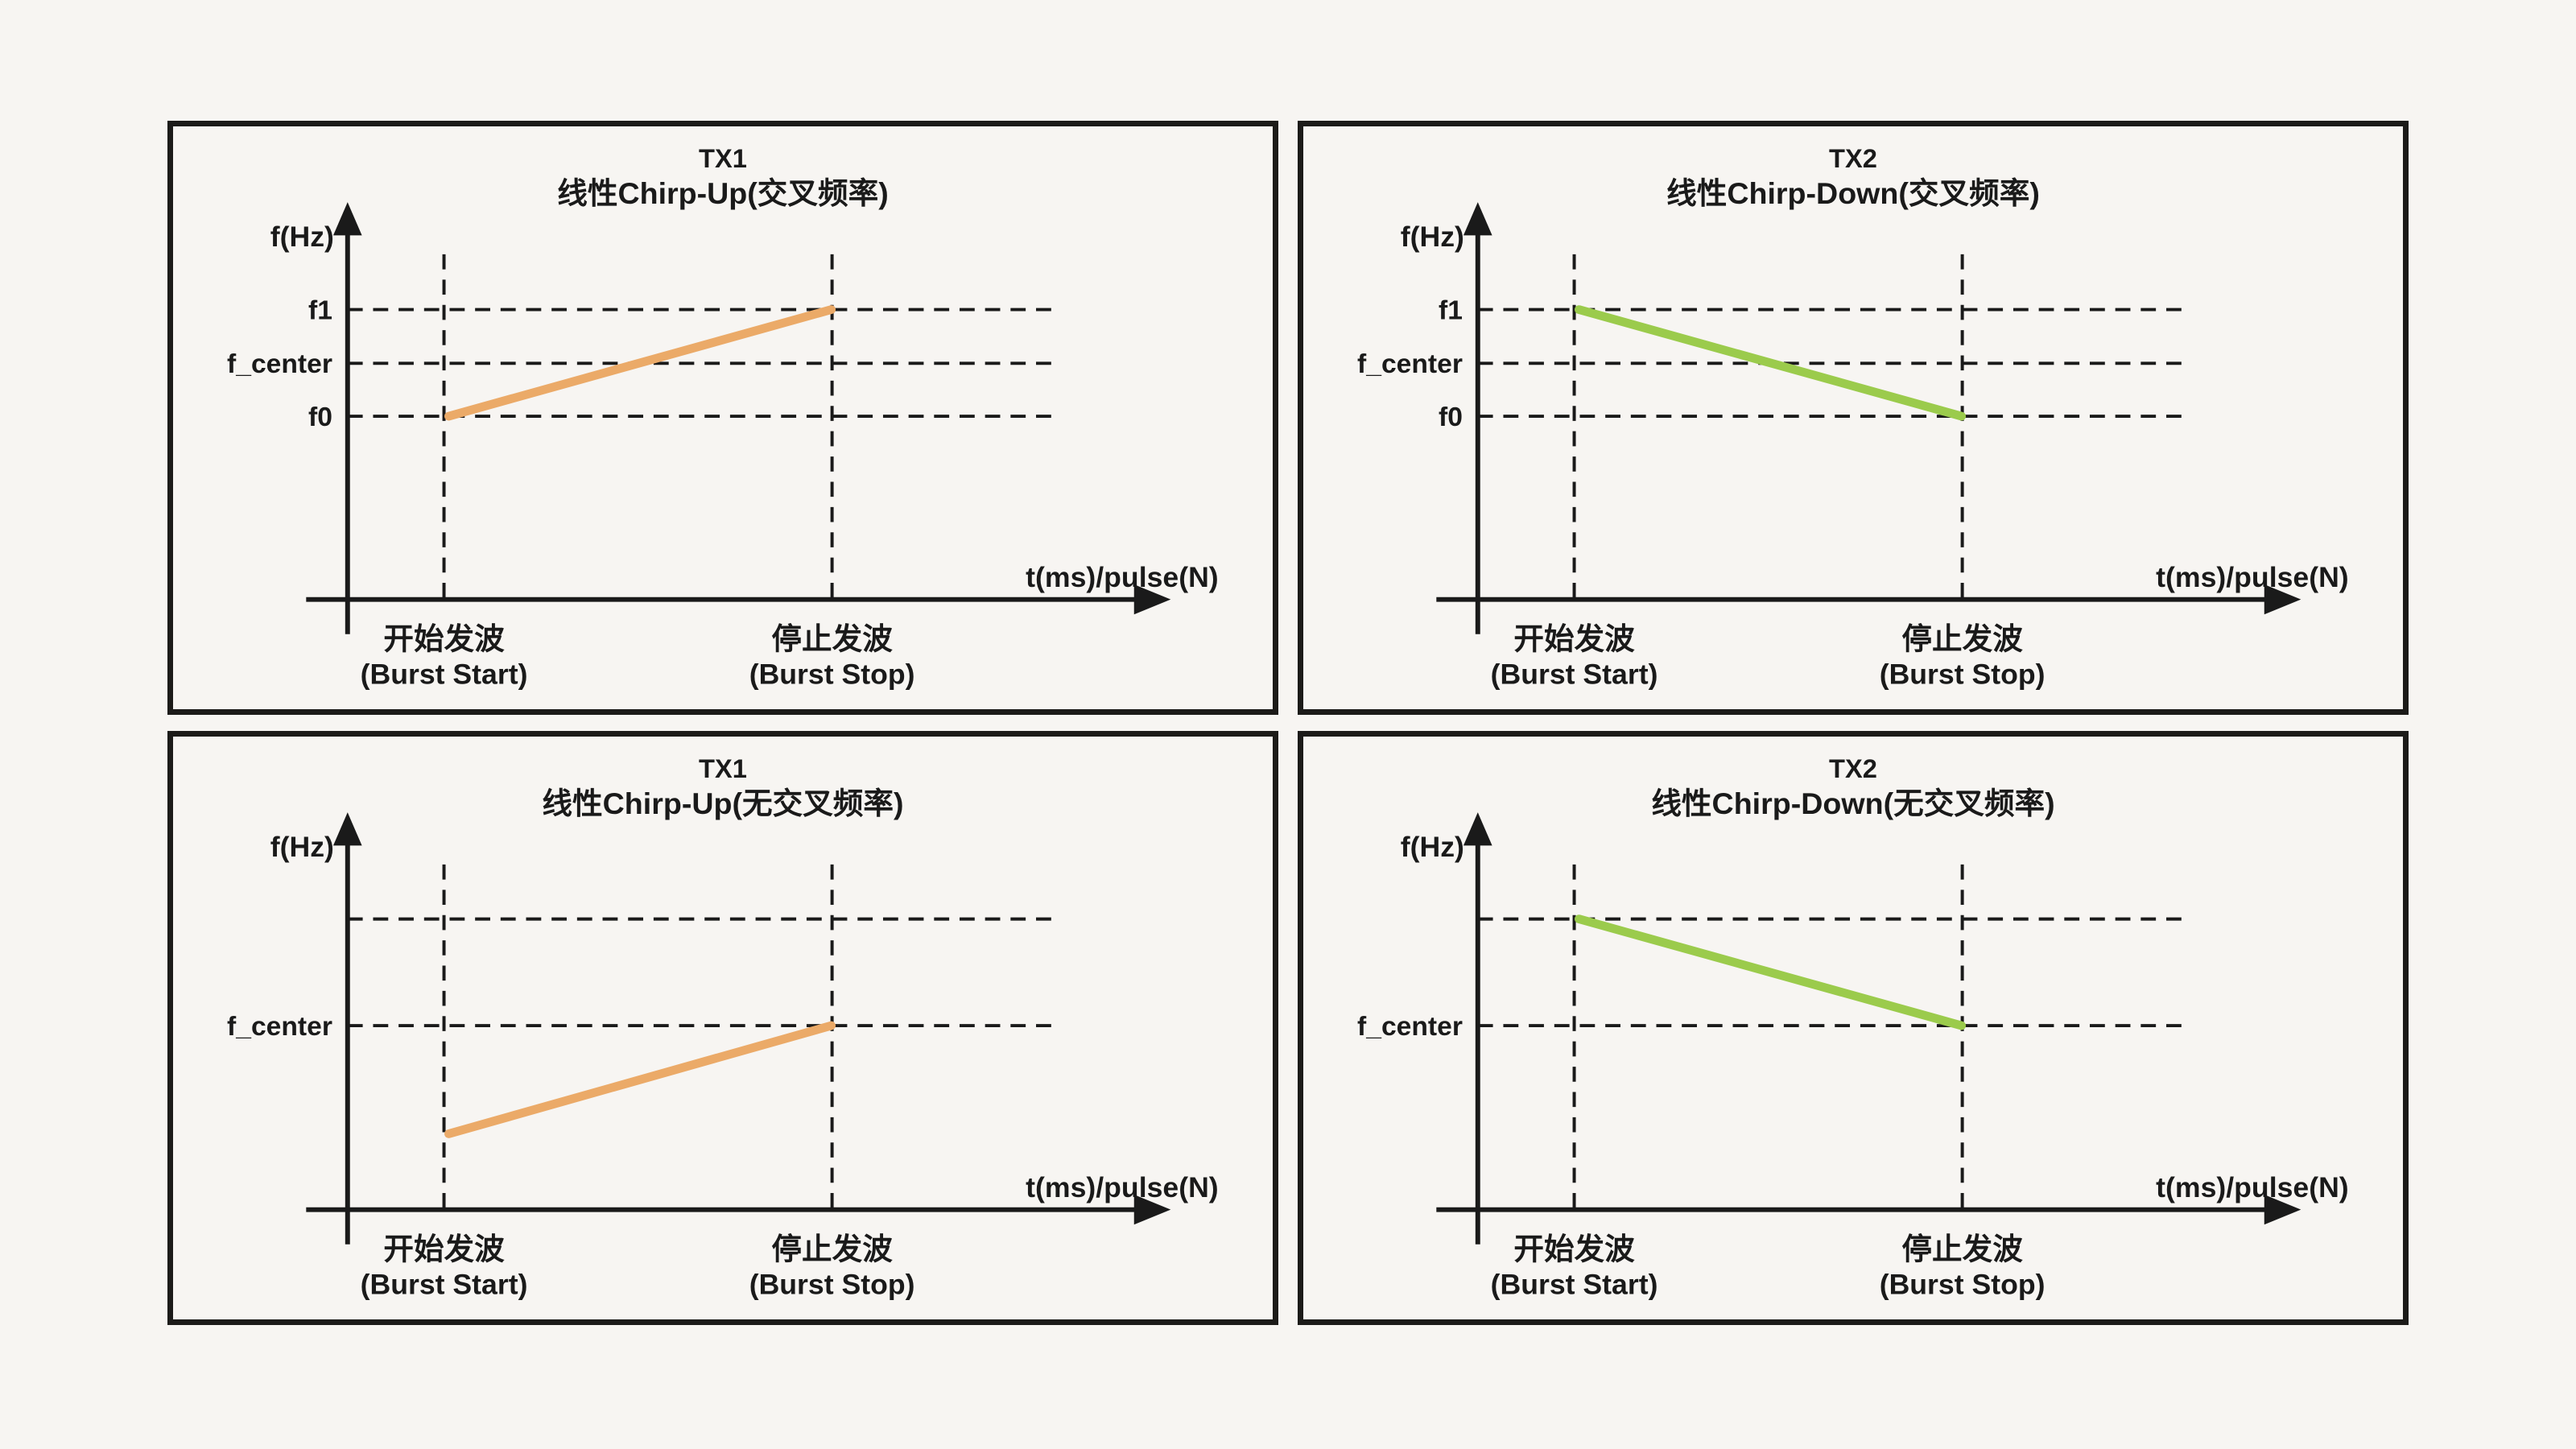  I want to click on panel-title-line2: 线性Chirp-Up(交叉频率), so click(723, 193).